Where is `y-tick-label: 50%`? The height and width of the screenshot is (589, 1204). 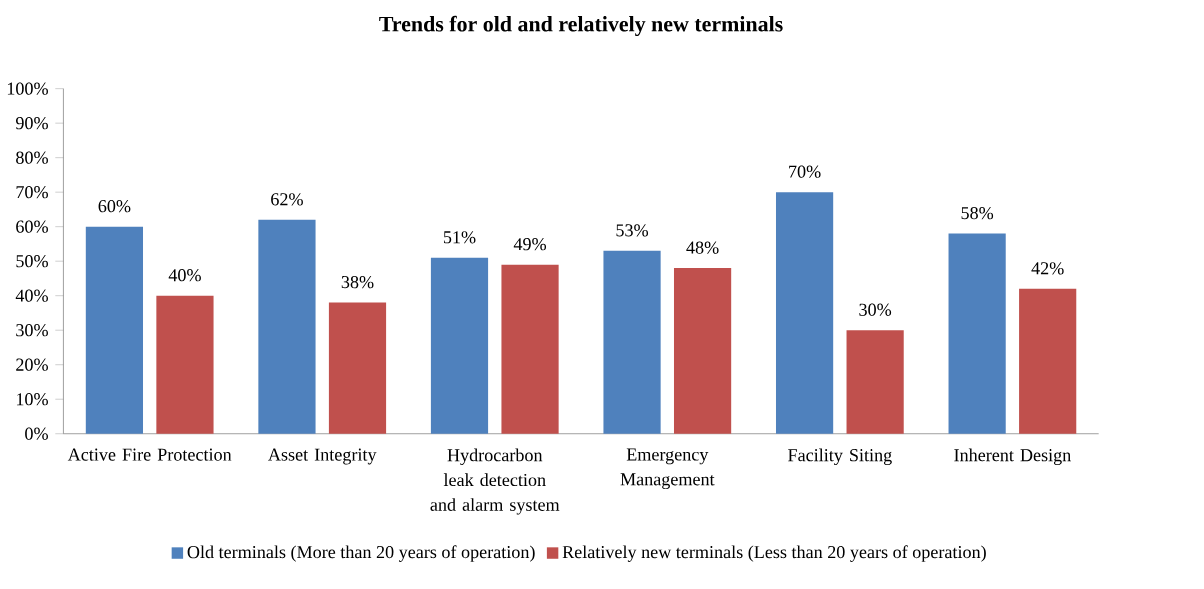 y-tick-label: 50% is located at coordinates (32, 261).